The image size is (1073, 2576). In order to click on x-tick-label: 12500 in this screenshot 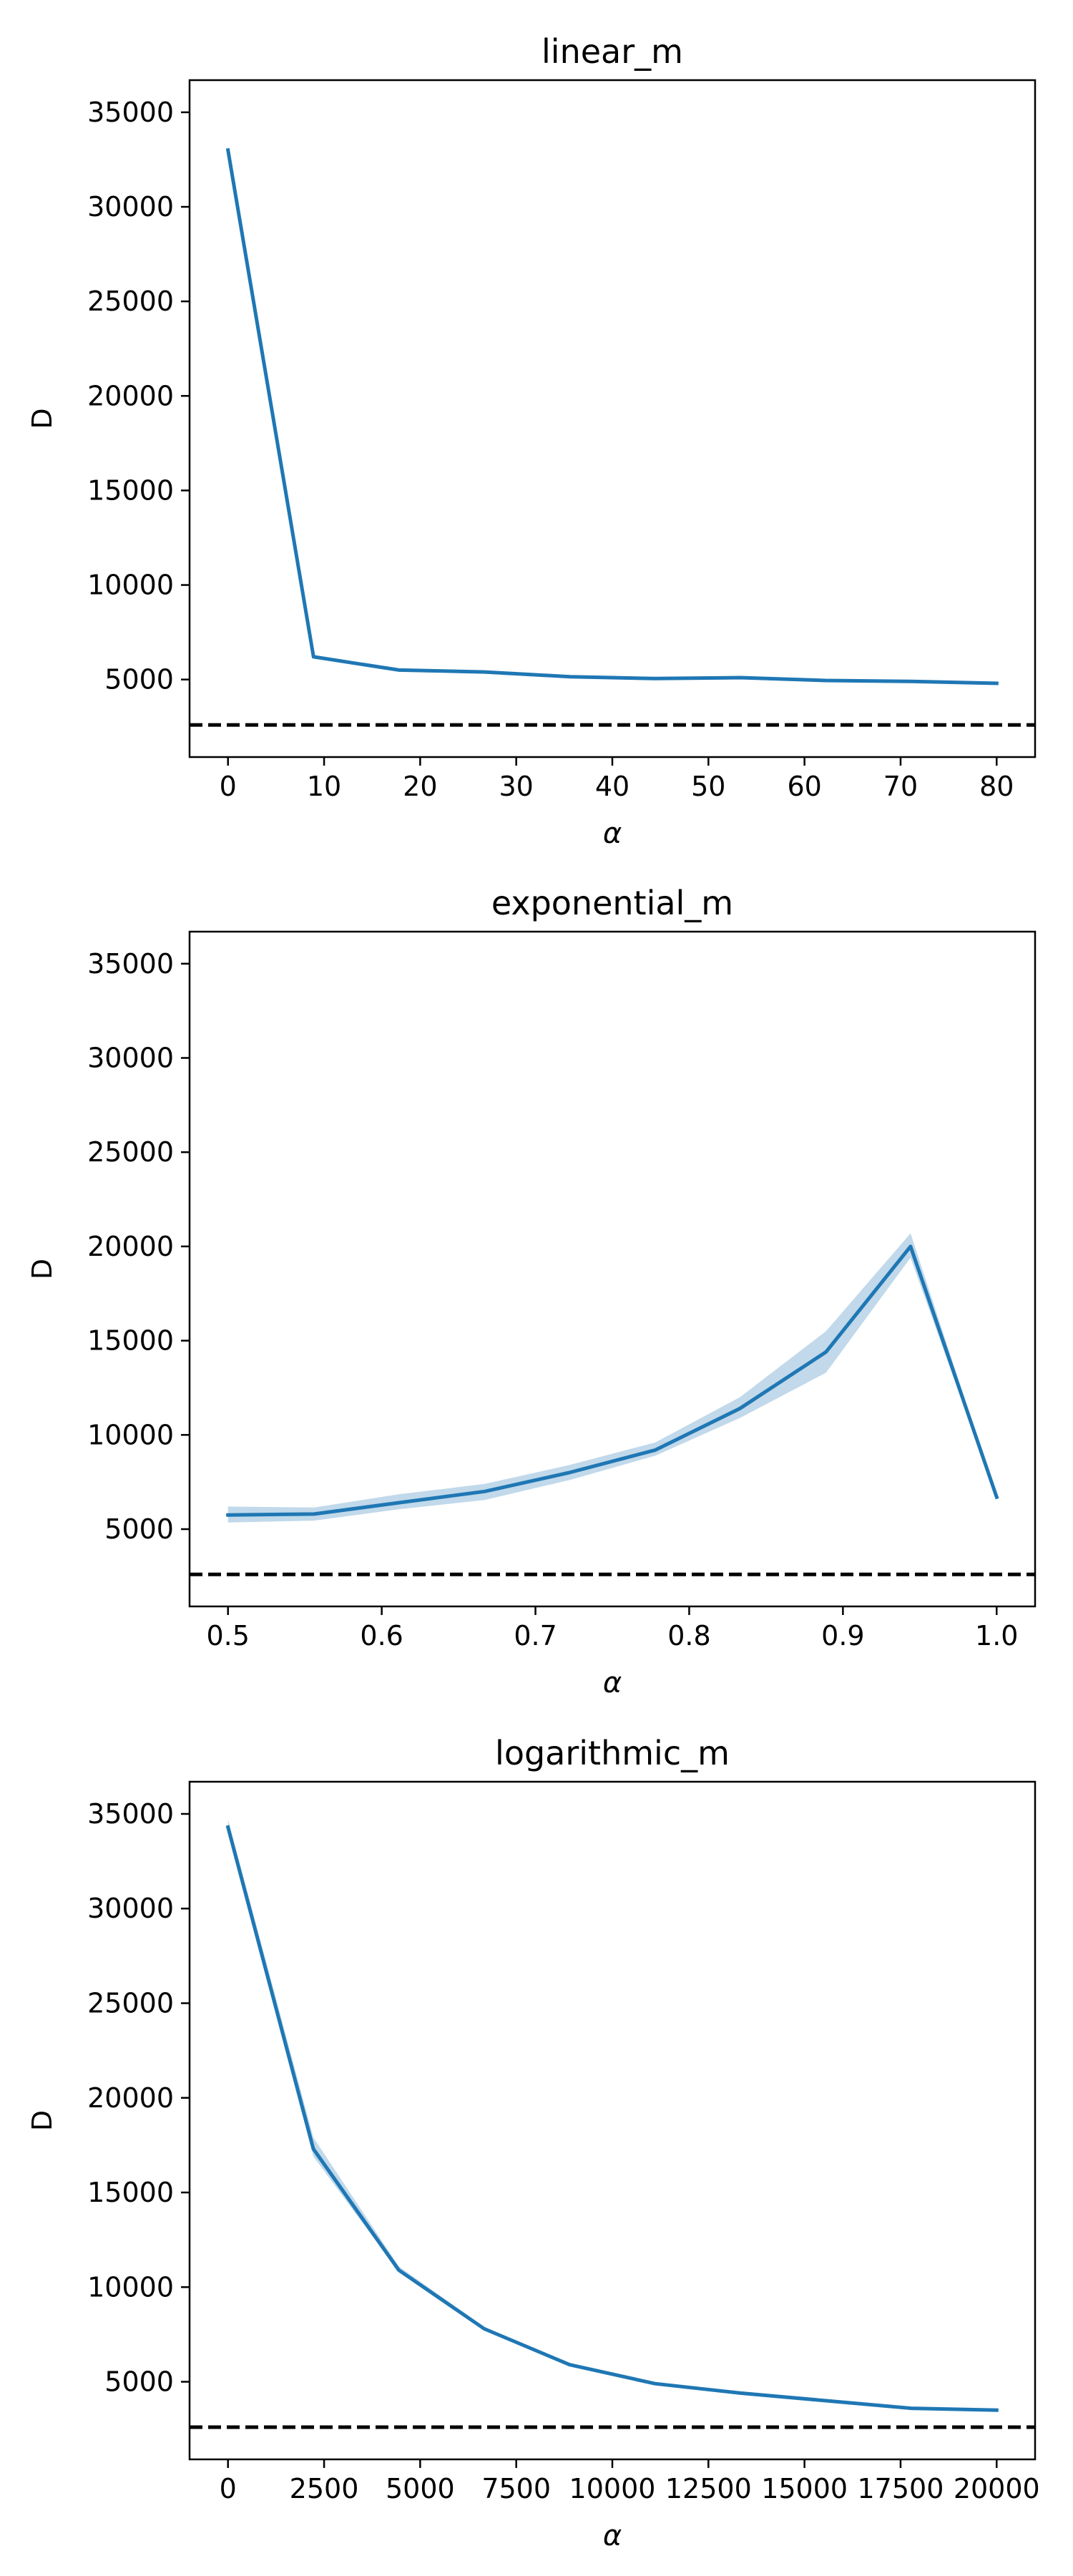, I will do `click(708, 2488)`.